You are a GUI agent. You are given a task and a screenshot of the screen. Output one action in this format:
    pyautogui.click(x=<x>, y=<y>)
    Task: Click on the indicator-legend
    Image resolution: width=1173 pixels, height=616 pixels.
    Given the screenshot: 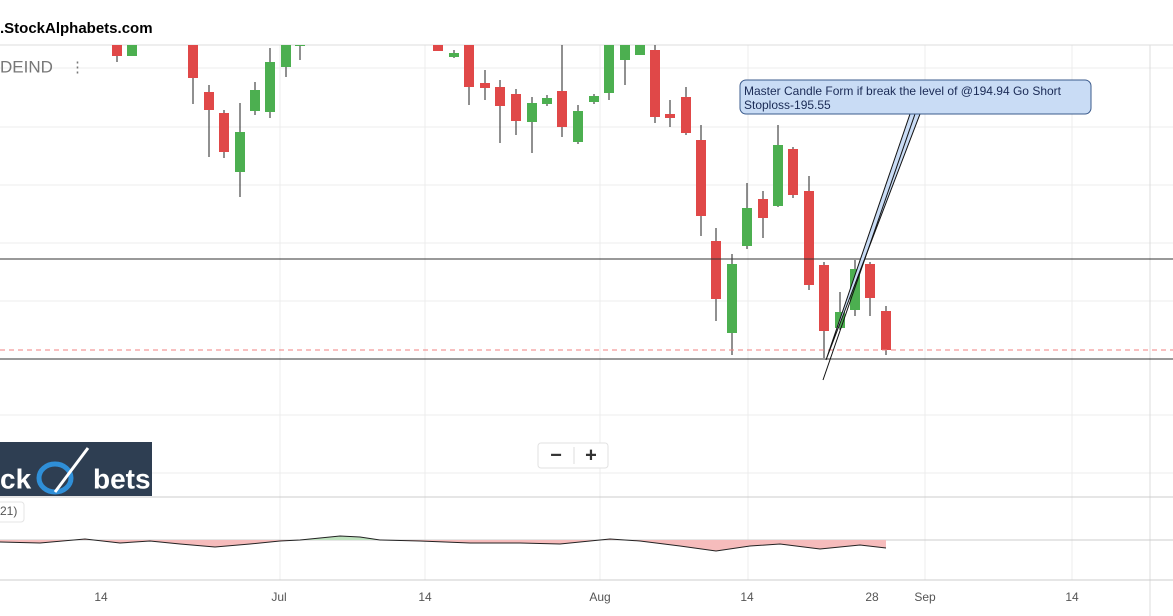 What is the action you would take?
    pyautogui.click(x=12, y=512)
    